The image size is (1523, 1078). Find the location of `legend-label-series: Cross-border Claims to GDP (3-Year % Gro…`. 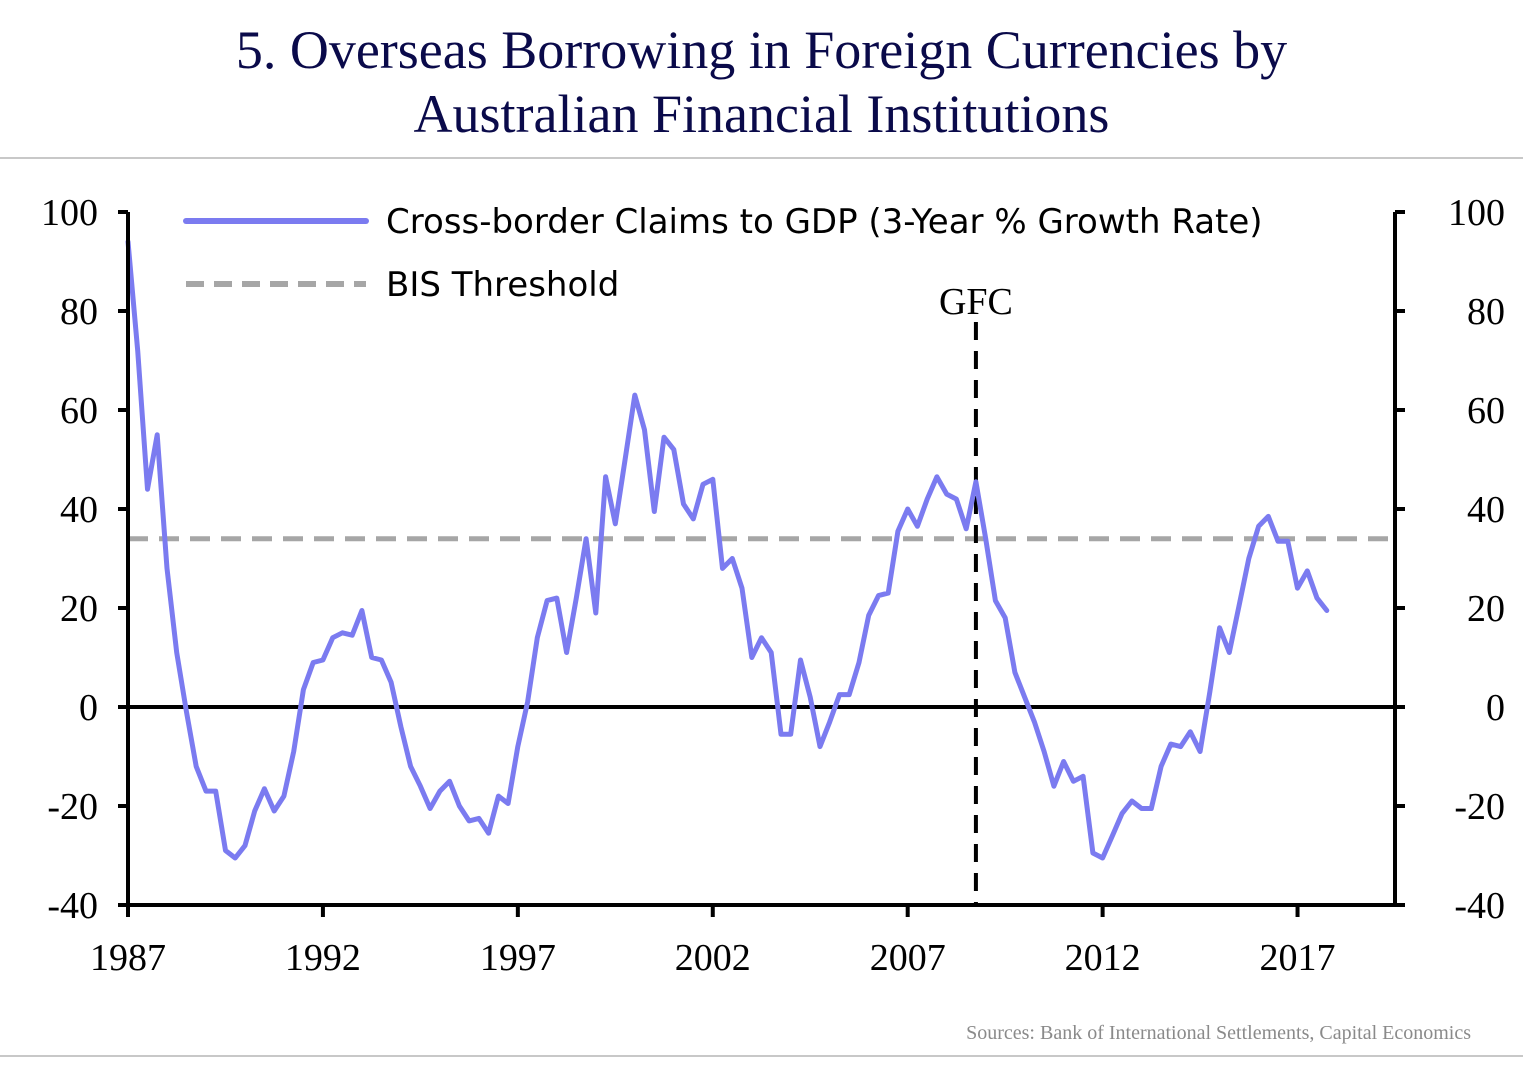

legend-label-series: Cross-border Claims to GDP (3-Year % Gro… is located at coordinates (824, 222).